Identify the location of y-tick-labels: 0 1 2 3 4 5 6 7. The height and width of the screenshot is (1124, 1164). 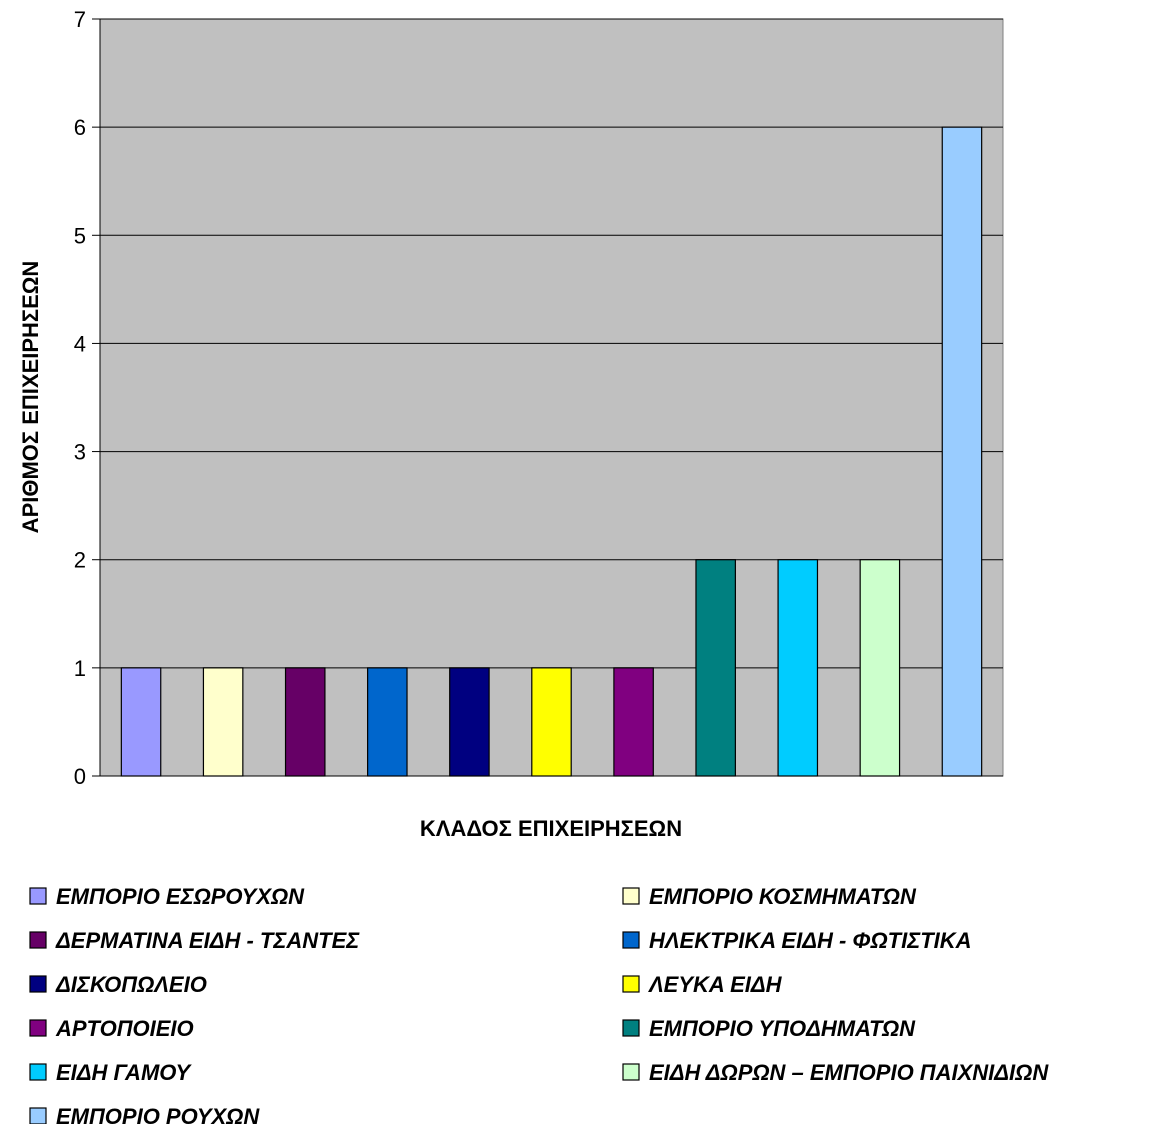
(80, 398).